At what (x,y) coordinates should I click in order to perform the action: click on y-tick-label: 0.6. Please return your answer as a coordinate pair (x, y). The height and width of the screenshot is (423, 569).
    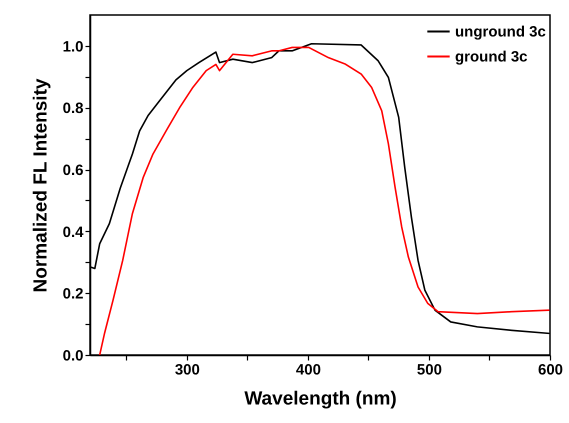
    Looking at the image, I should click on (73, 171).